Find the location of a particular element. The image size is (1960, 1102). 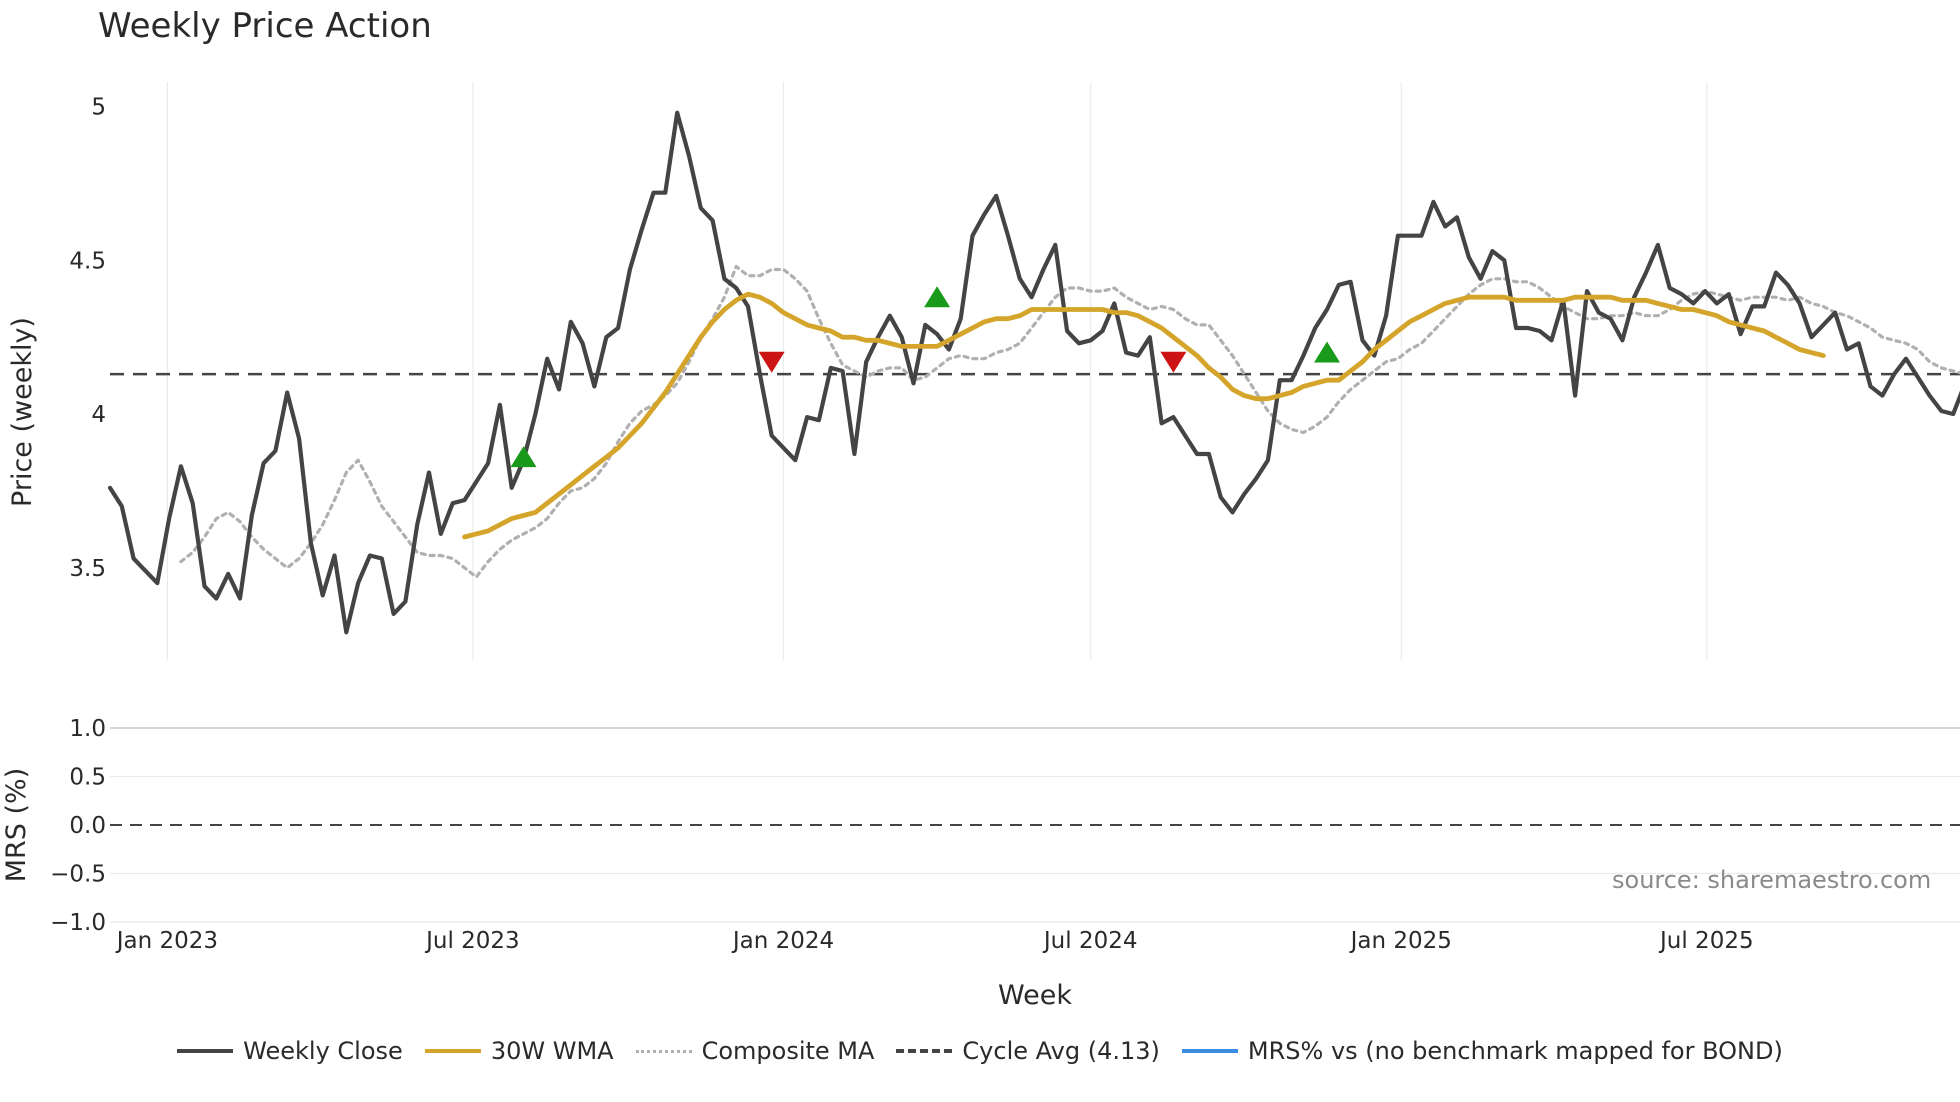

legend-label: Cycle Avg (4.13) is located at coordinates (1061, 1051).